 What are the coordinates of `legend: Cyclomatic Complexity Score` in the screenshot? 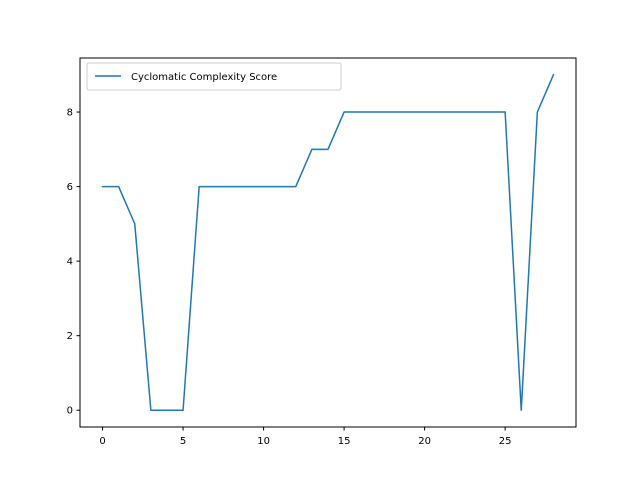 It's located at (214, 76).